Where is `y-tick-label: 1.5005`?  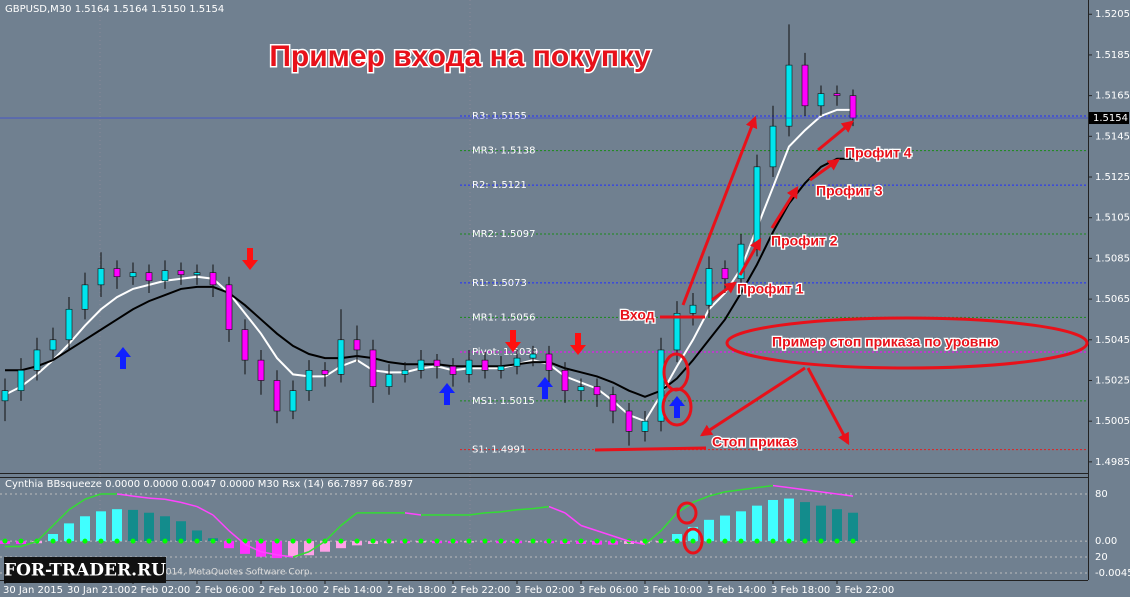 y-tick-label: 1.5005 is located at coordinates (1112, 421).